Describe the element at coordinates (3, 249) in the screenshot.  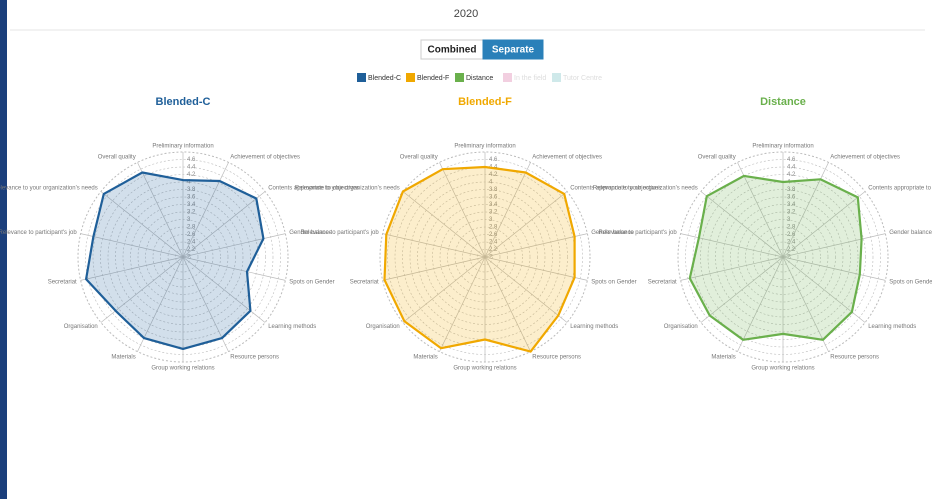
I see `side-bar` at that location.